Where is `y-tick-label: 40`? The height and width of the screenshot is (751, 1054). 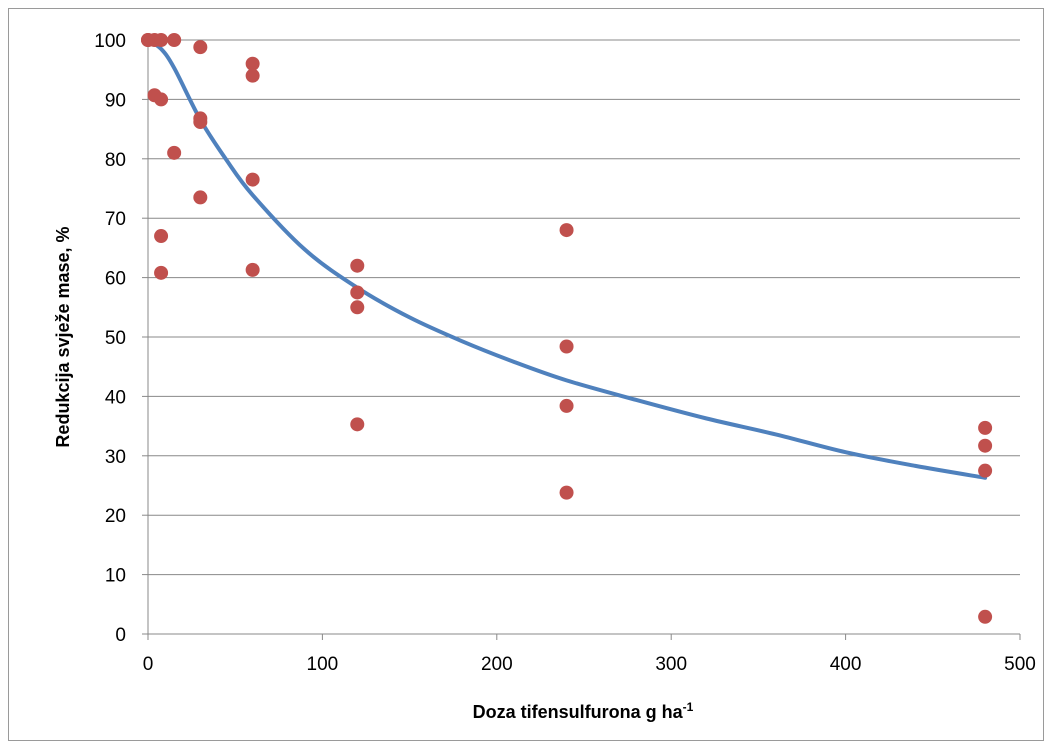 y-tick-label: 40 is located at coordinates (115, 397).